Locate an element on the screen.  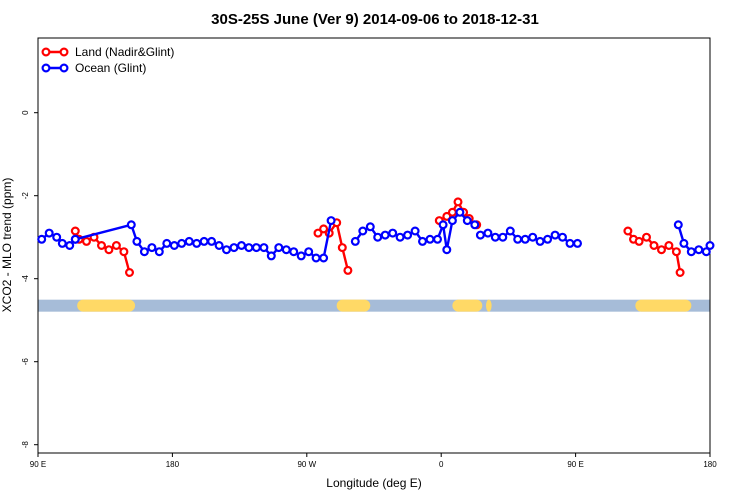
y-tick-label: -8 is located at coordinates (25, 445).